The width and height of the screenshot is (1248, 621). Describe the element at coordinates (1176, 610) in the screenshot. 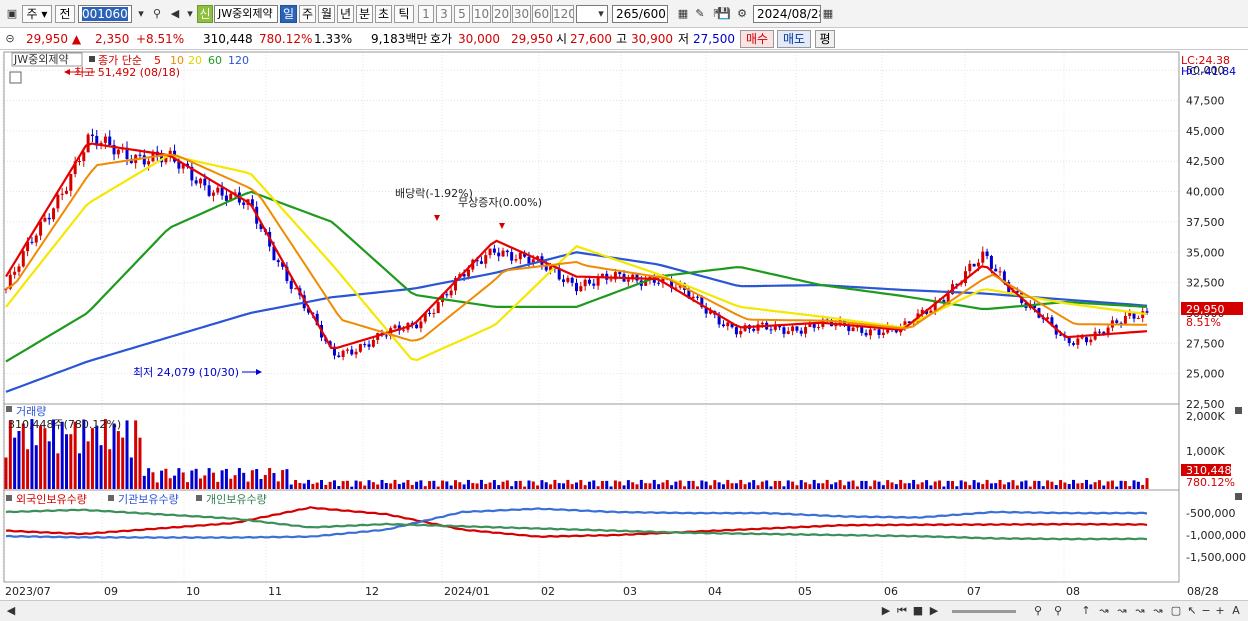

I see `tool-icon-6: ▢` at that location.